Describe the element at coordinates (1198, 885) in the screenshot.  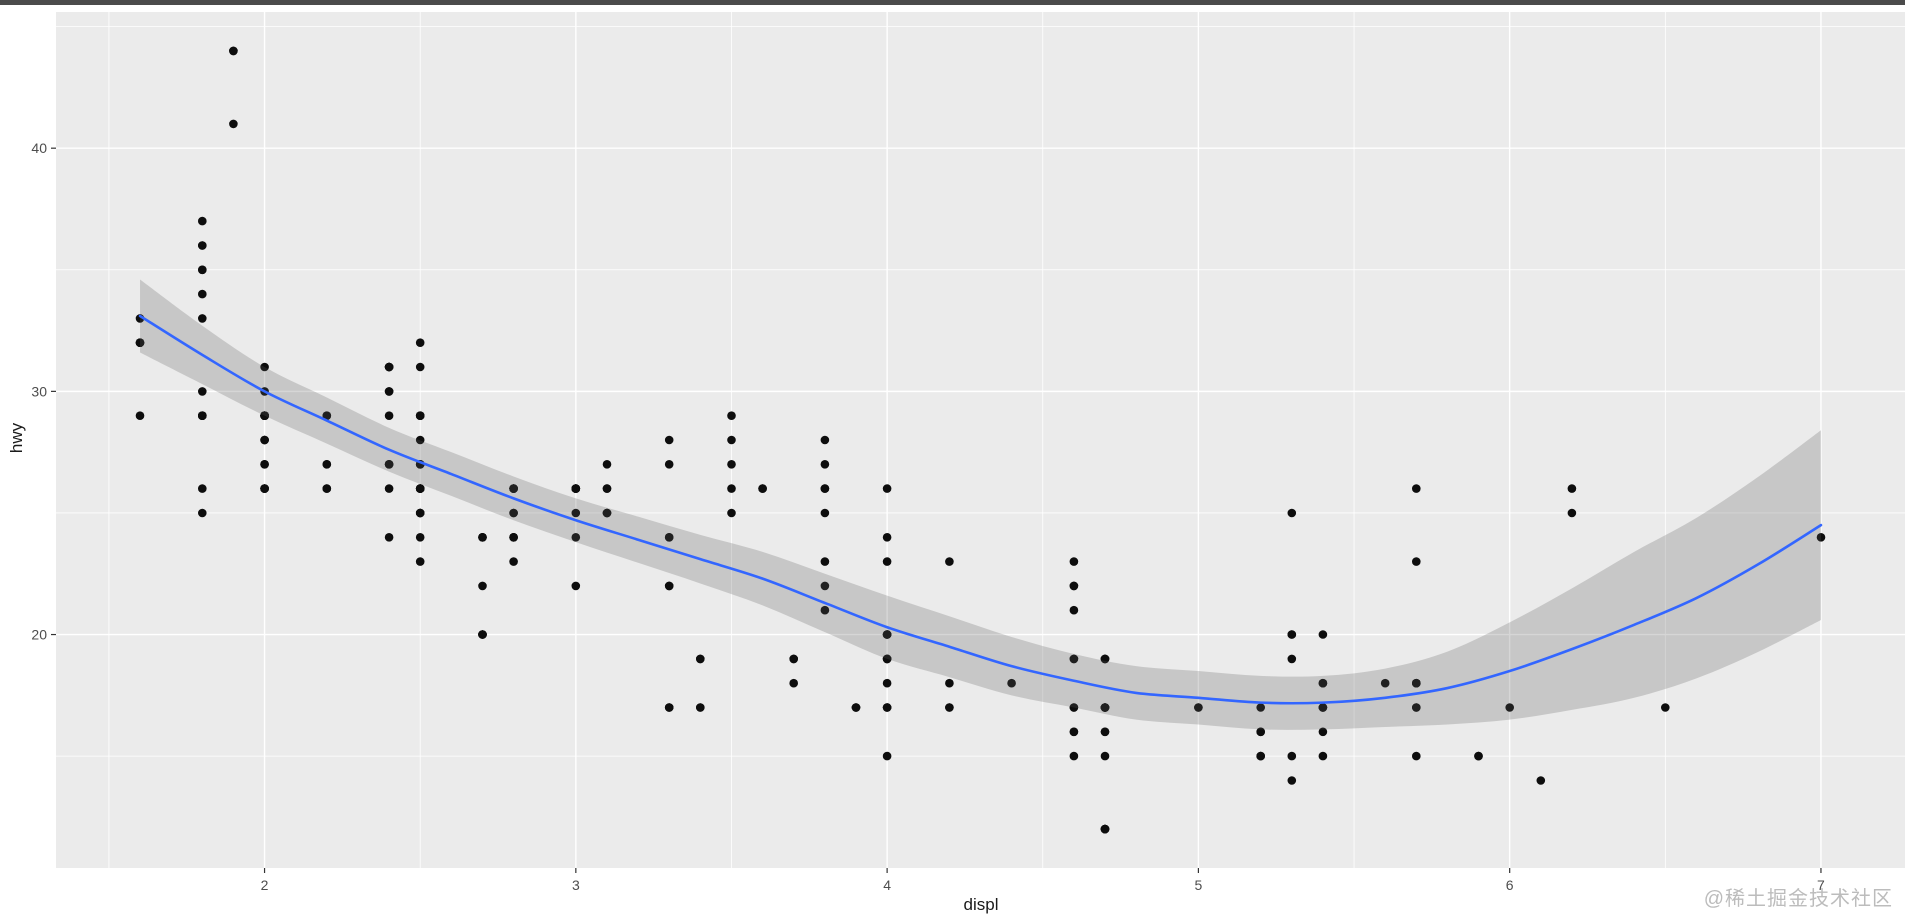
I see `x-tick-label: 5` at that location.